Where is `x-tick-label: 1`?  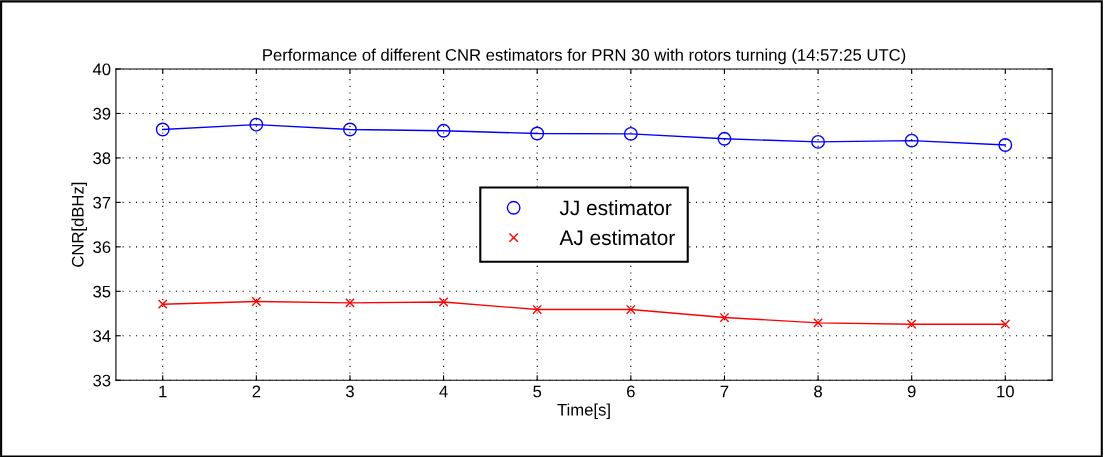
x-tick-label: 1 is located at coordinates (163, 391).